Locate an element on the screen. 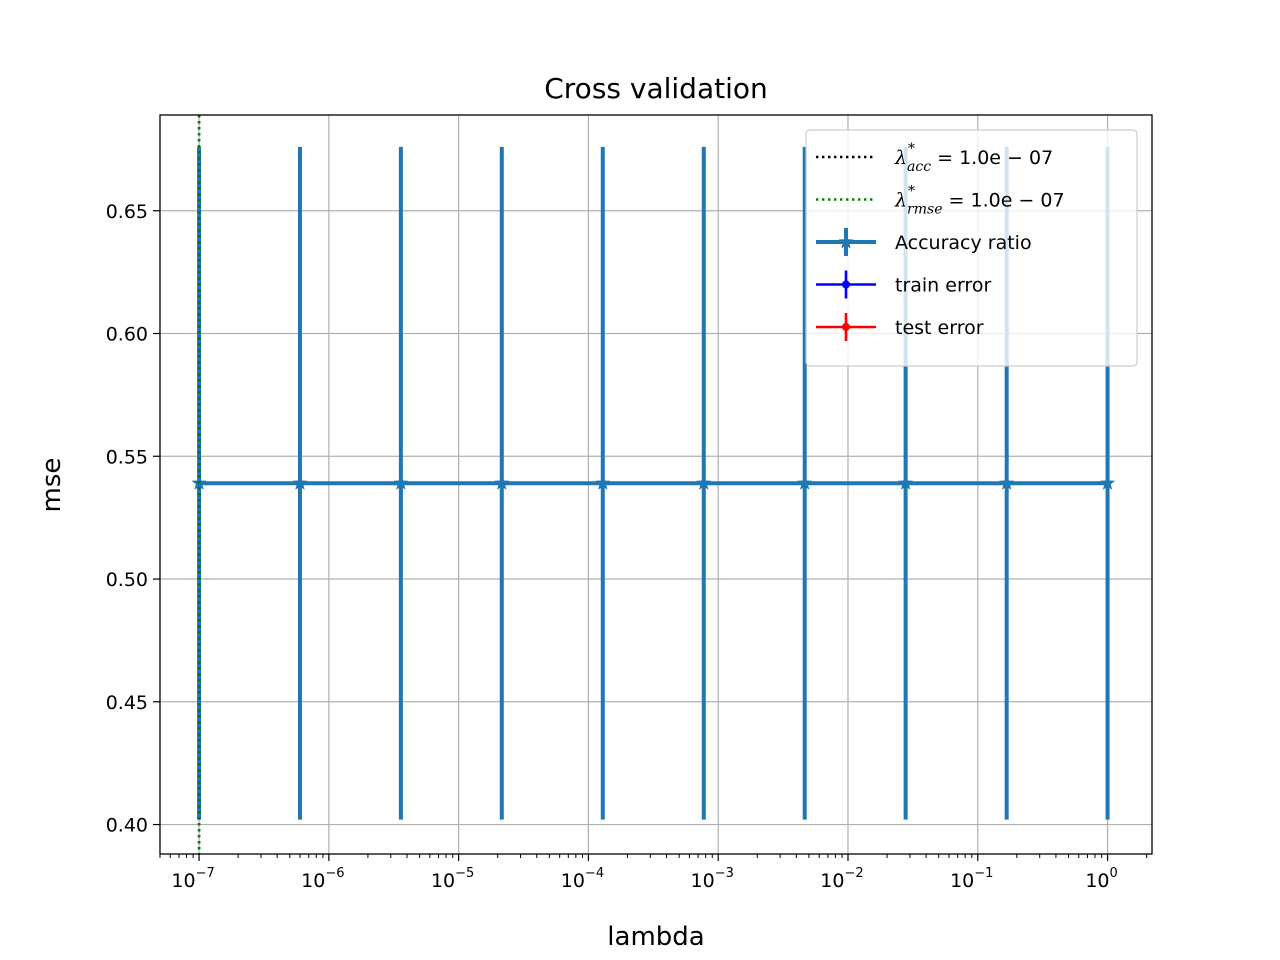 The image size is (1280, 960). legend-label: λ* rmse = 1.0e − 07 is located at coordinates (979, 201).